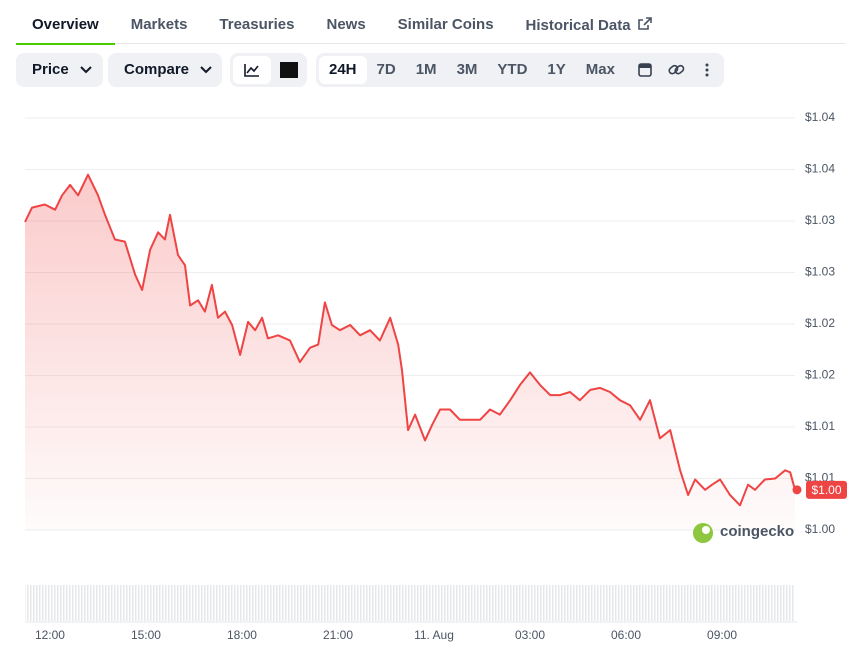  What do you see at coordinates (410, 603) in the screenshot?
I see `volume-bars` at bounding box center [410, 603].